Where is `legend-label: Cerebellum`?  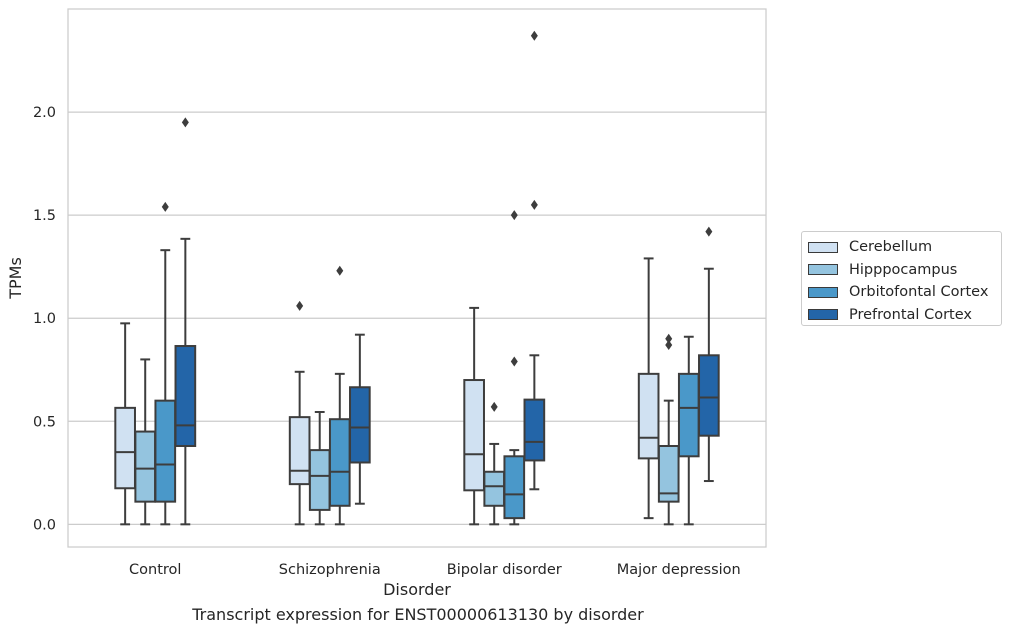 legend-label: Cerebellum is located at coordinates (891, 247).